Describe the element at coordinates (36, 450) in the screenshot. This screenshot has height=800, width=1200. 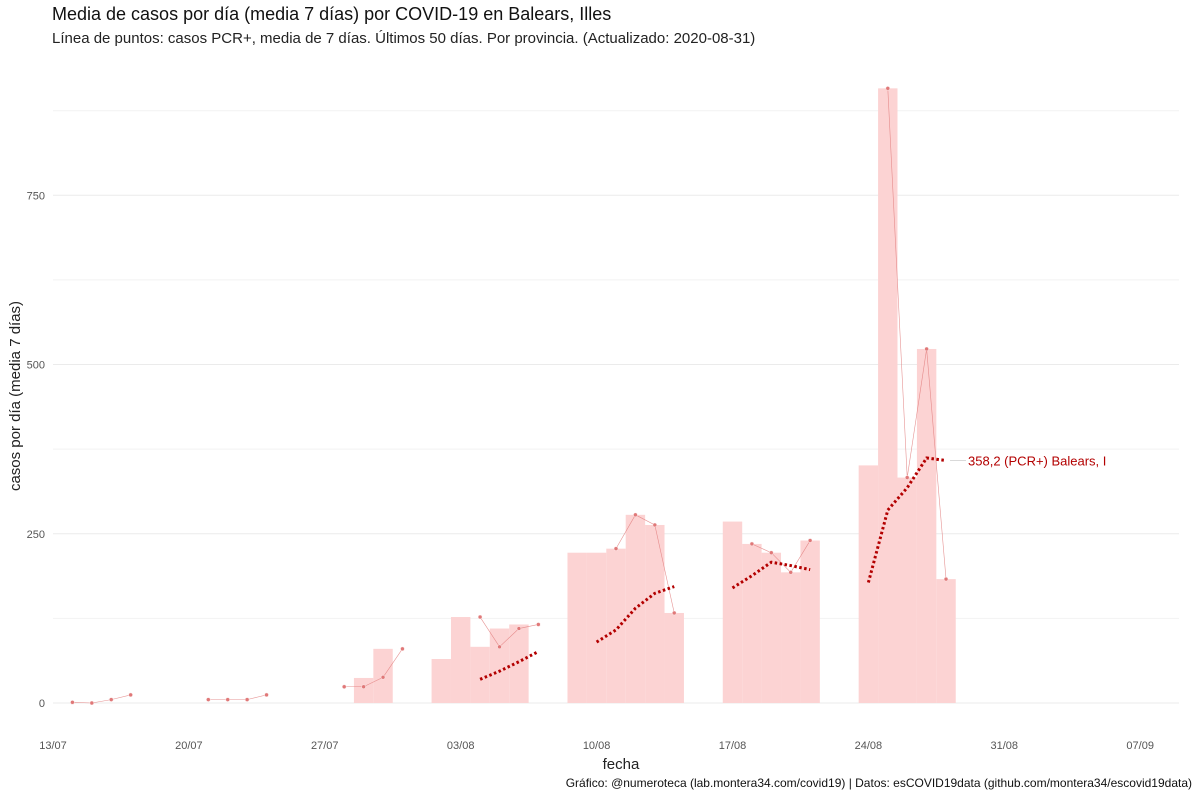
I see `y-tick-labels: 0 250 500 750` at that location.